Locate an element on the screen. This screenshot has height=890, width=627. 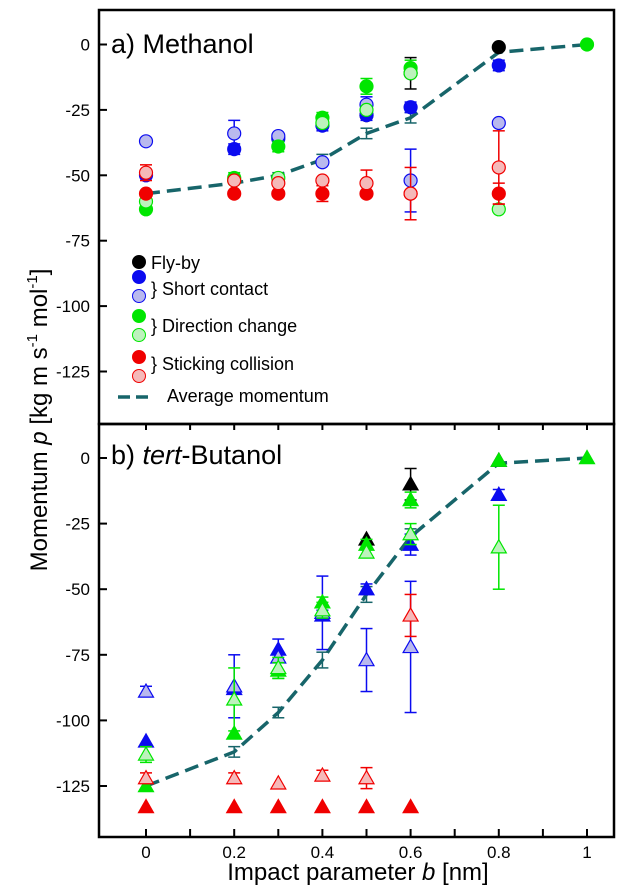
x-tick-label: 0.6 is located at coordinates (411, 852).